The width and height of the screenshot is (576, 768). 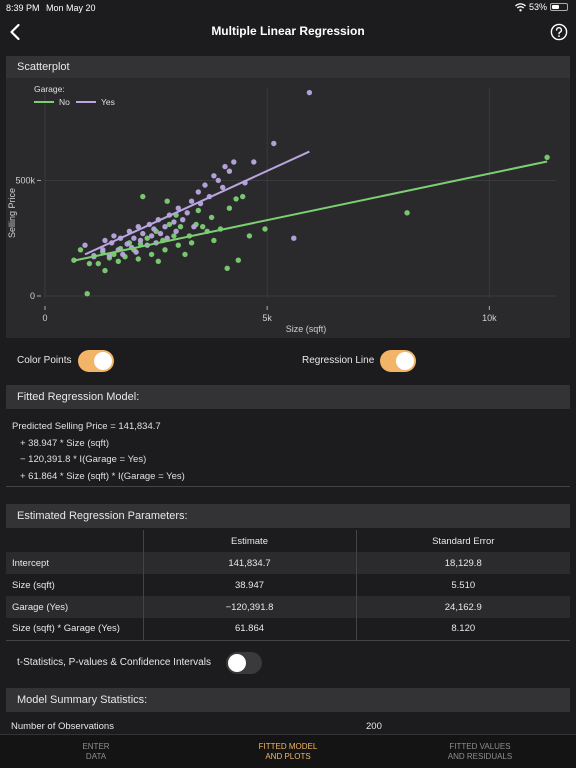 What do you see at coordinates (288, 752) in the screenshot?
I see `tab-fitted-model: FITTED MODEL AND PLOTS` at bounding box center [288, 752].